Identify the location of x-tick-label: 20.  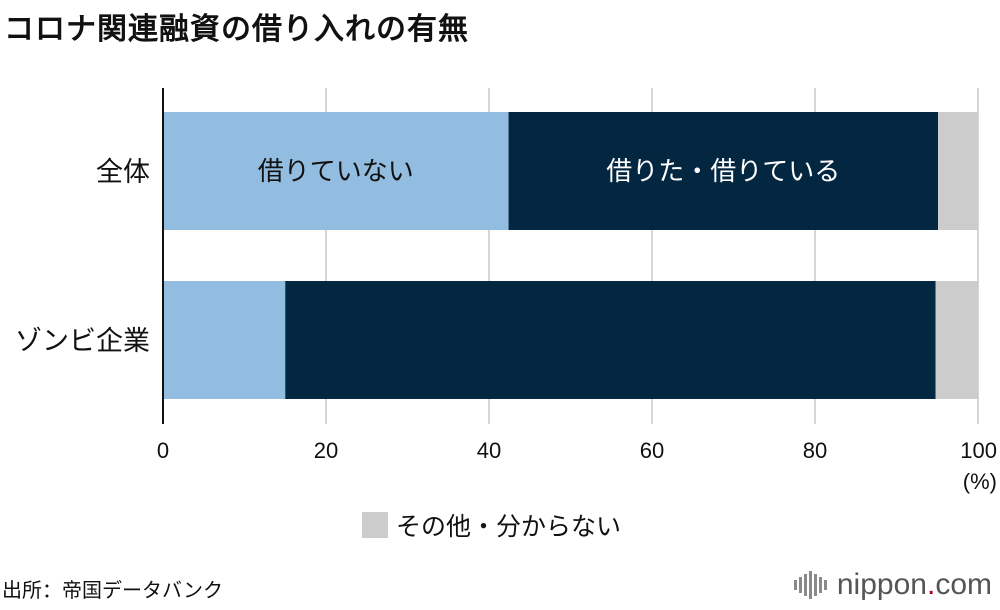
(326, 450).